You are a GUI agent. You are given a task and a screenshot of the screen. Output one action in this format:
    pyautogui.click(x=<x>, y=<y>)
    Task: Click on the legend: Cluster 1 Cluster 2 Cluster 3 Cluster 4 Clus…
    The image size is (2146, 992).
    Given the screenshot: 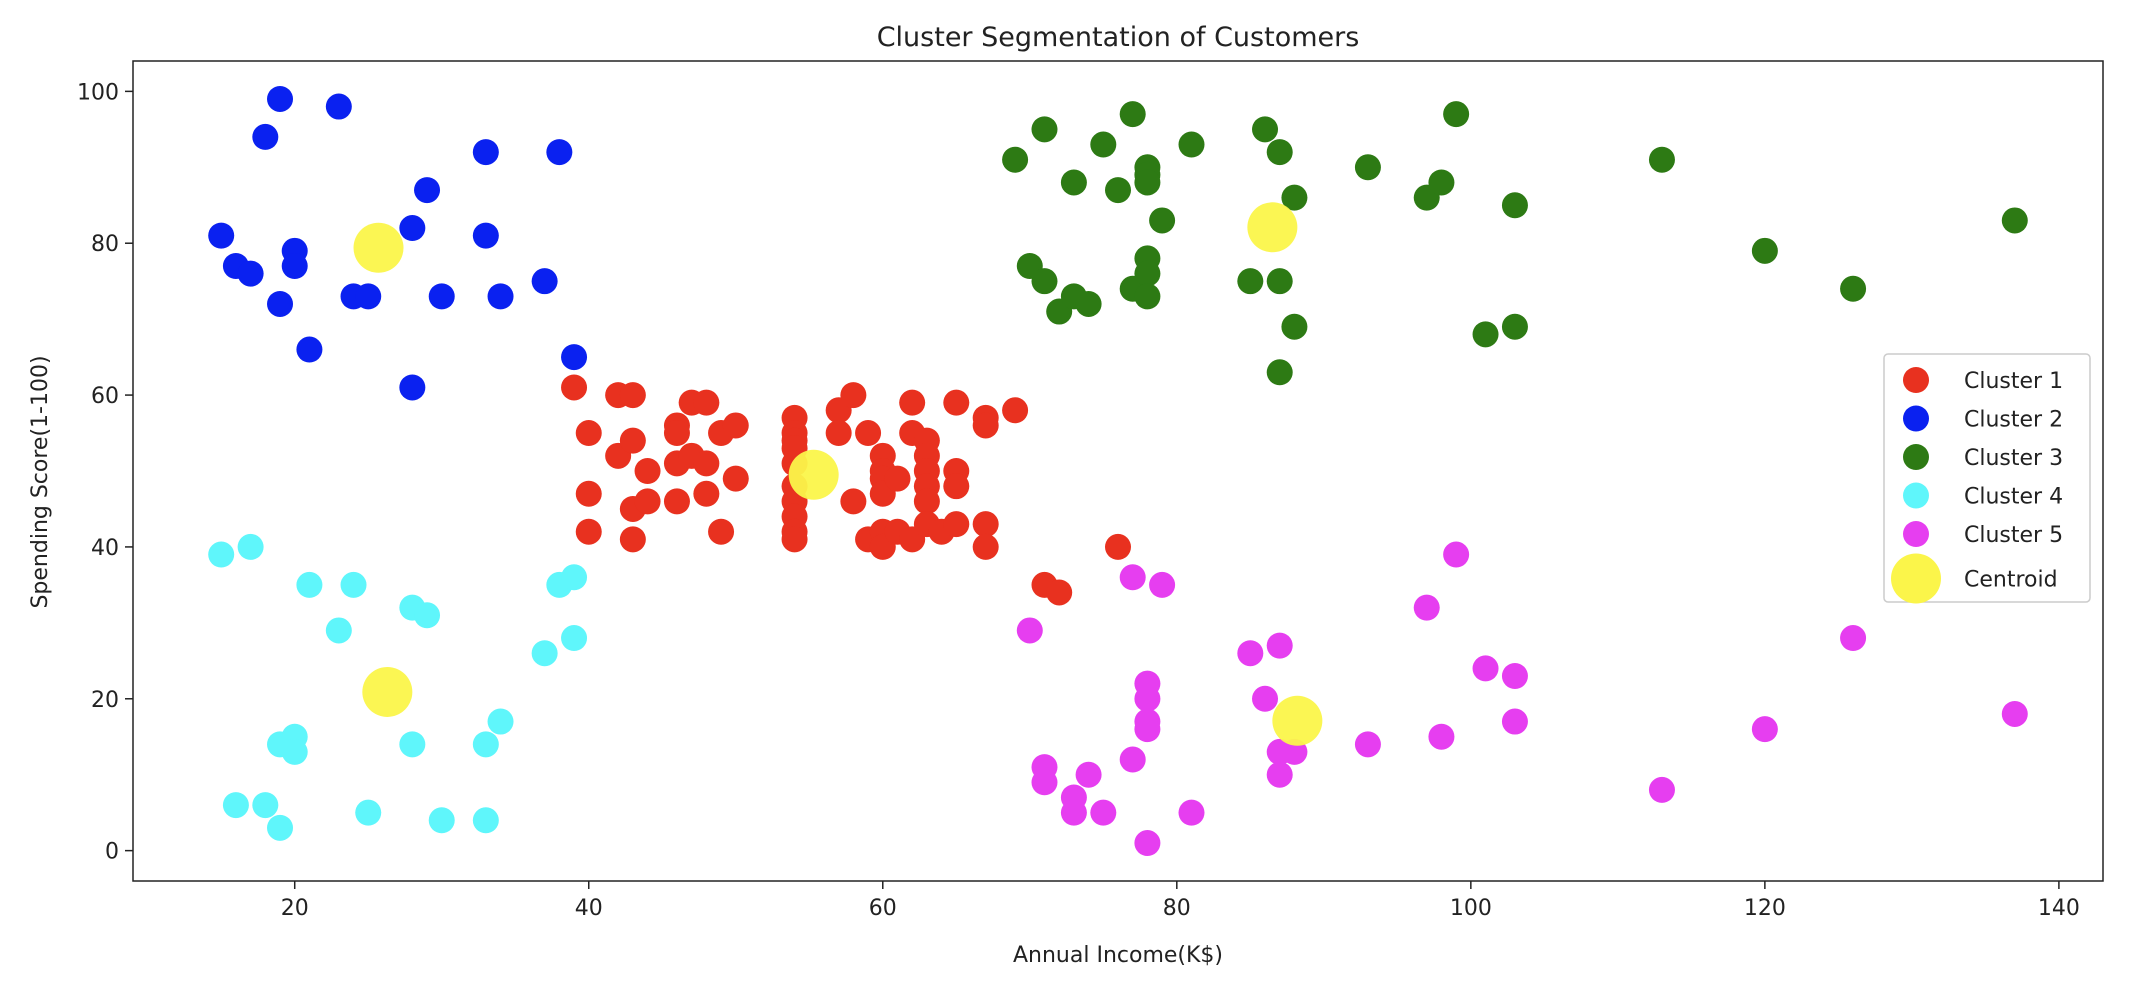 What is the action you would take?
    pyautogui.click(x=1987, y=478)
    